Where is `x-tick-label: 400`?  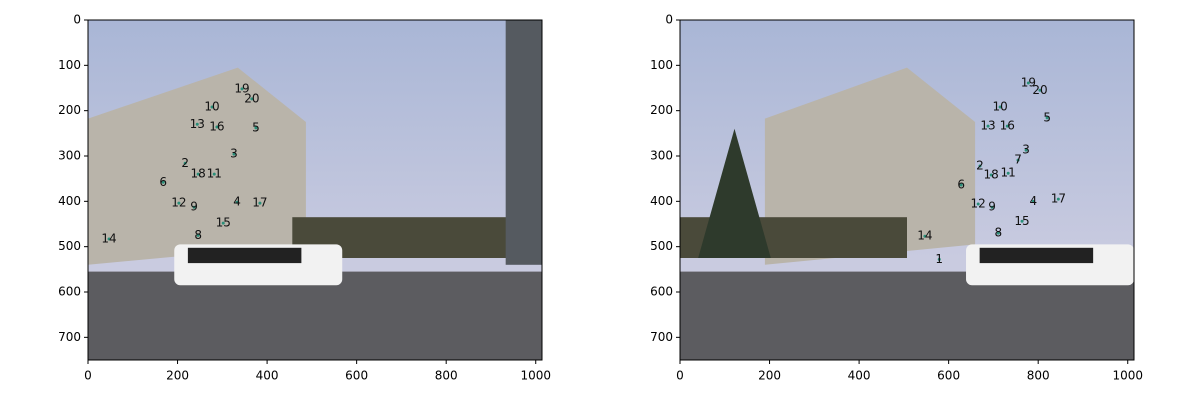 x-tick-label: 400 is located at coordinates (267, 376).